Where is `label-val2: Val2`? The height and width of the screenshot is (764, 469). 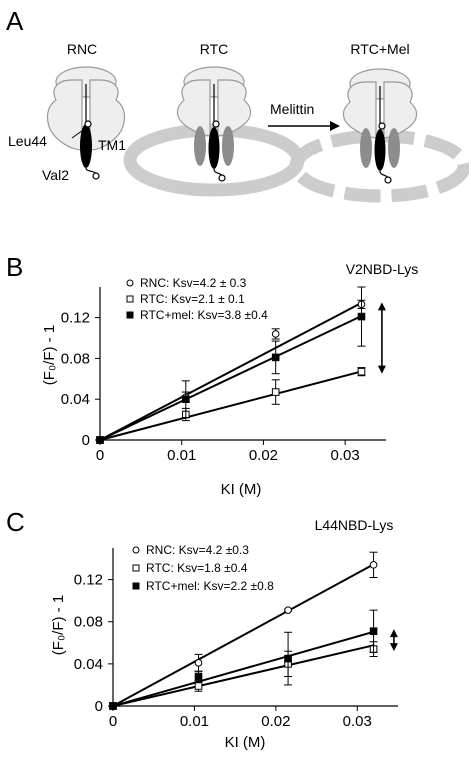 label-val2: Val2 is located at coordinates (55, 175).